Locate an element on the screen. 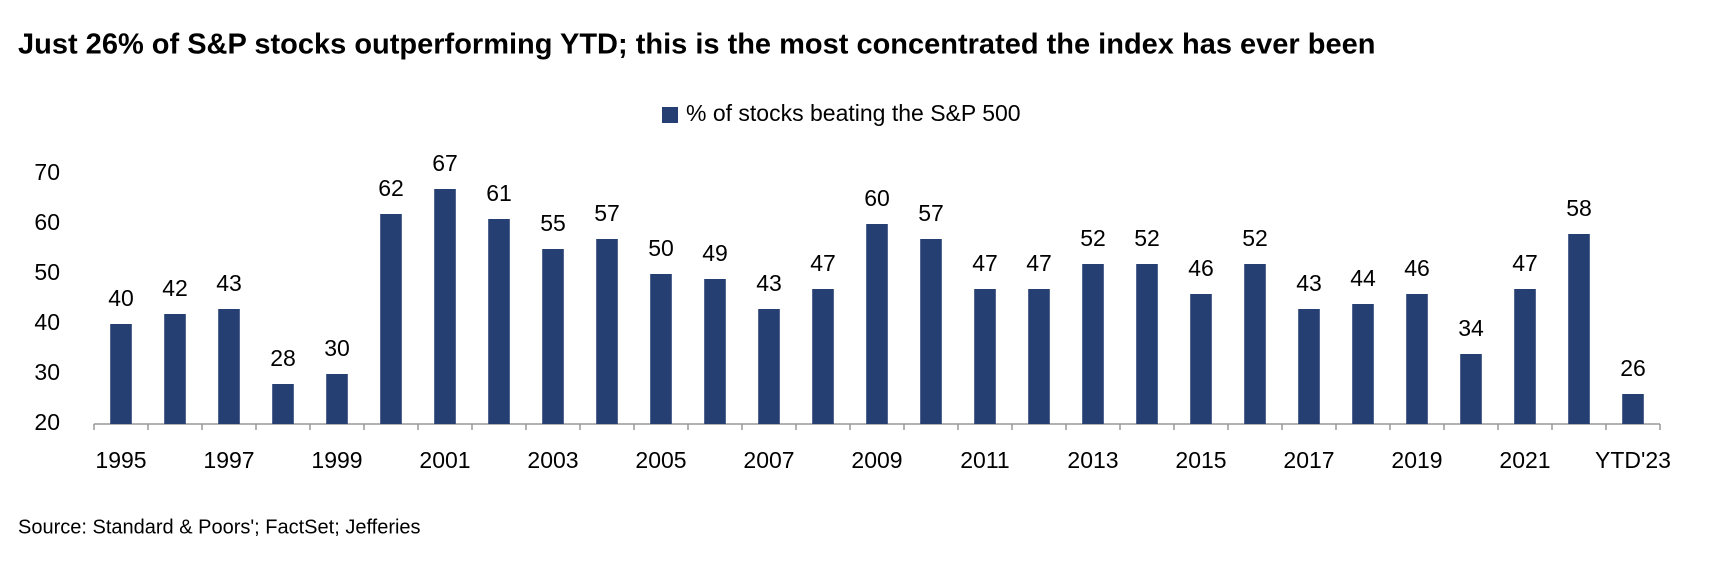  x-tick-label: 2021 is located at coordinates (1524, 460).